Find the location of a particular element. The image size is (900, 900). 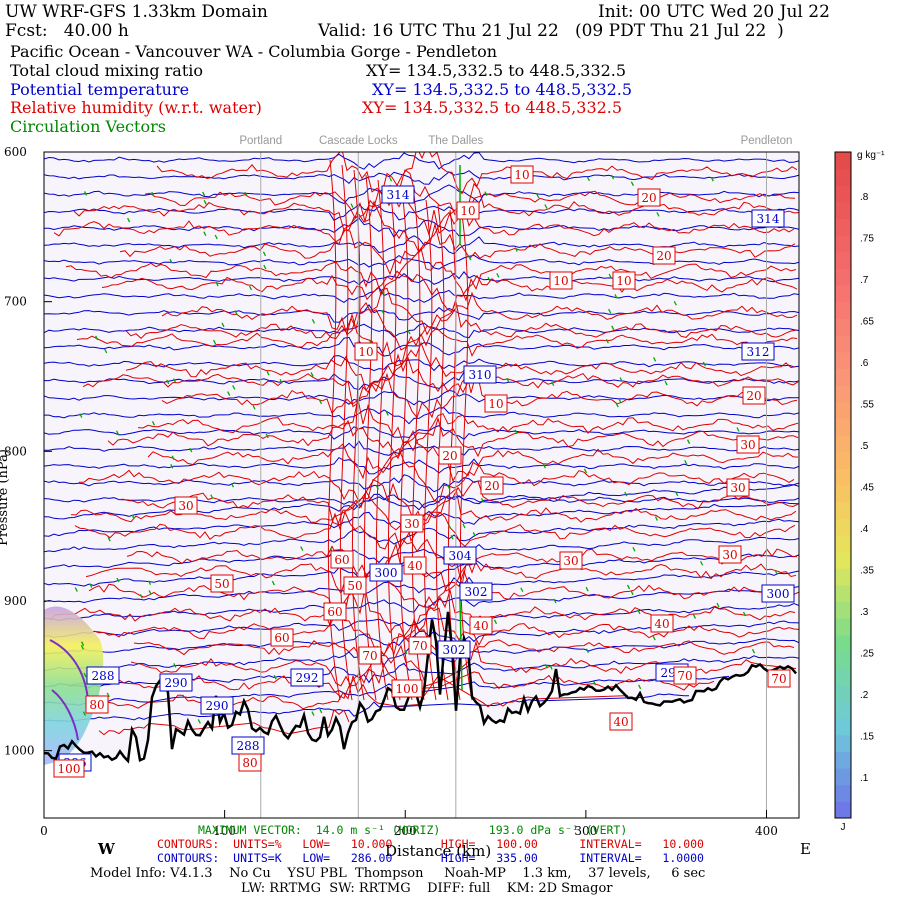

svg-text: 80 is located at coordinates (96, 705).